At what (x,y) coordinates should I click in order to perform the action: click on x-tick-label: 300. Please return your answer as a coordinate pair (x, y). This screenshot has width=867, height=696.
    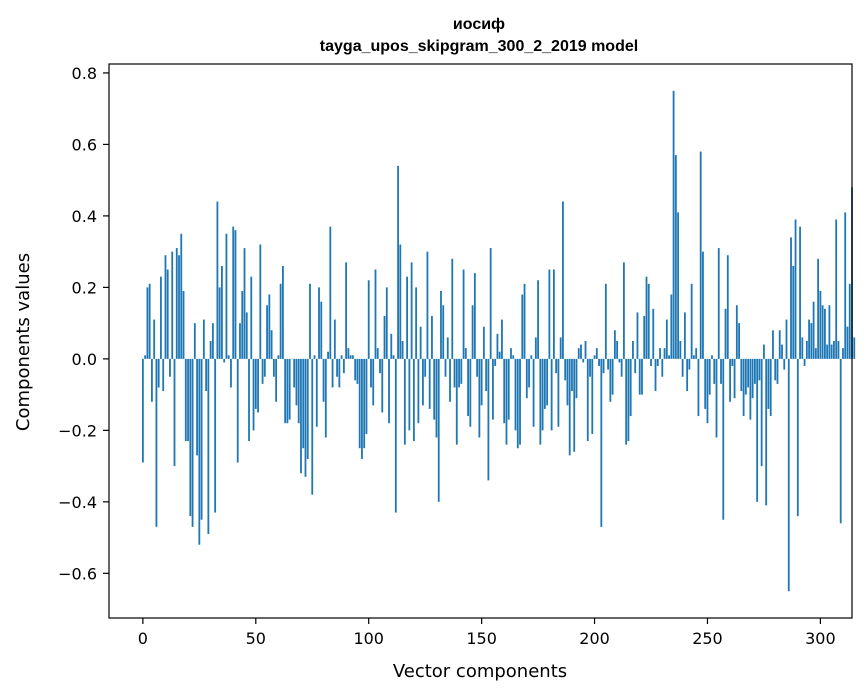
    Looking at the image, I should click on (820, 638).